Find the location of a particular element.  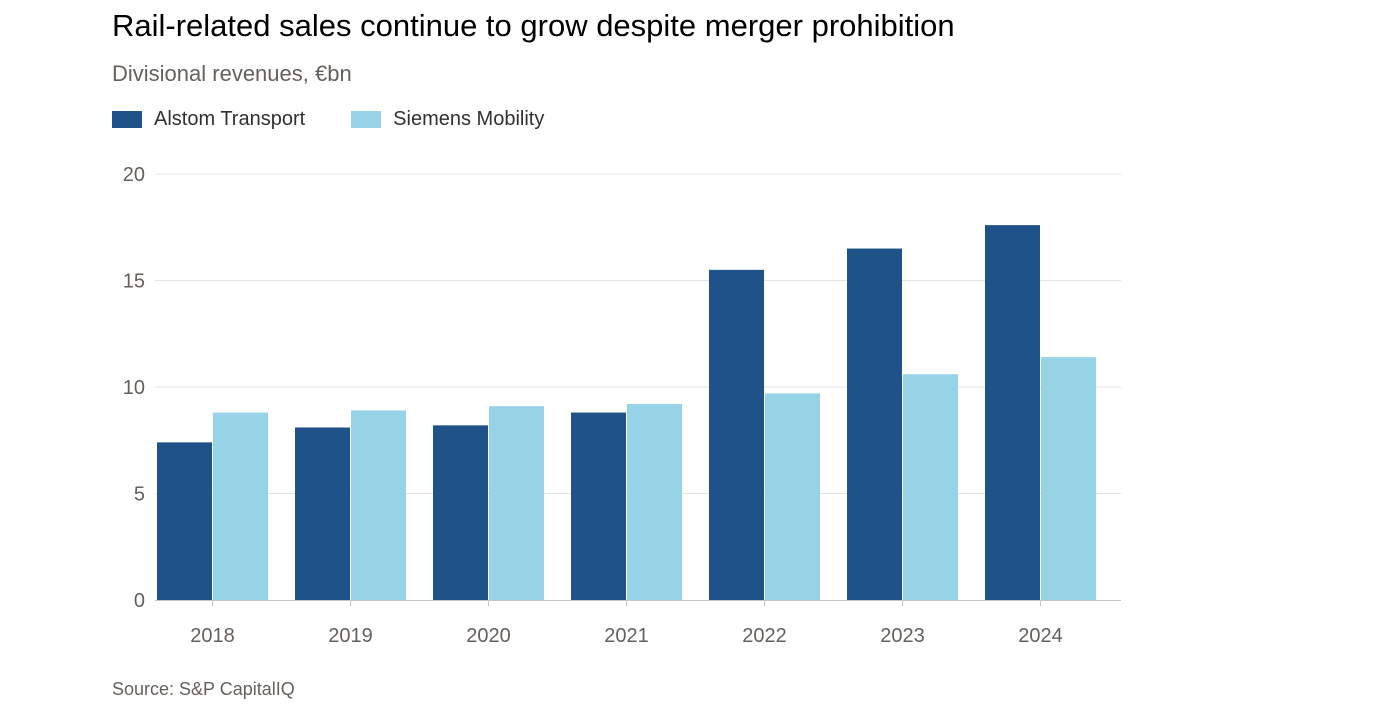

x-tick-label-2020: 2020 is located at coordinates (488, 636).